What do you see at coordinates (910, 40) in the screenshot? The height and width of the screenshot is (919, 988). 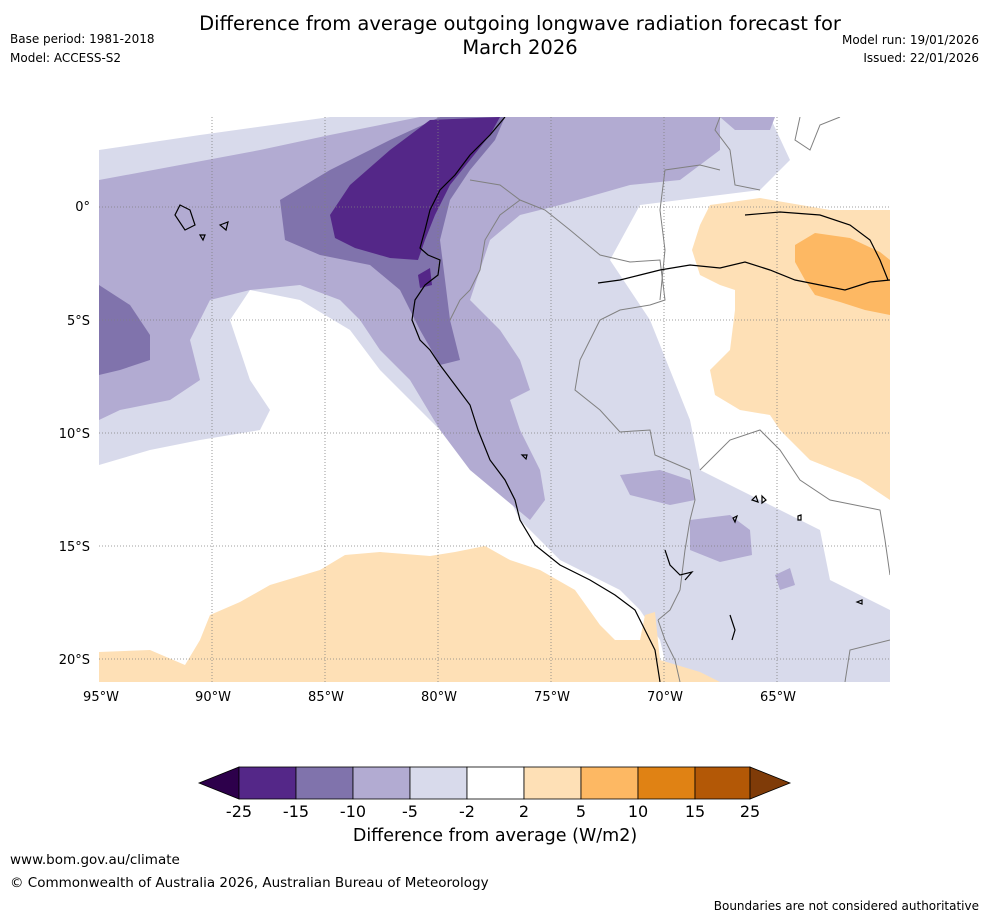 I see `model-run: Model run: 19/01/2026` at bounding box center [910, 40].